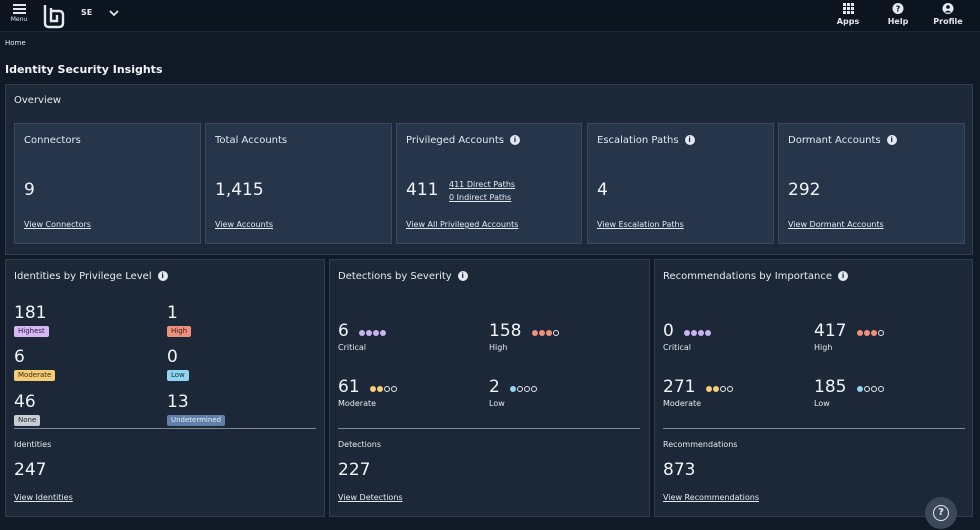  What do you see at coordinates (352, 347) in the screenshot?
I see `severity-label: Critical` at bounding box center [352, 347].